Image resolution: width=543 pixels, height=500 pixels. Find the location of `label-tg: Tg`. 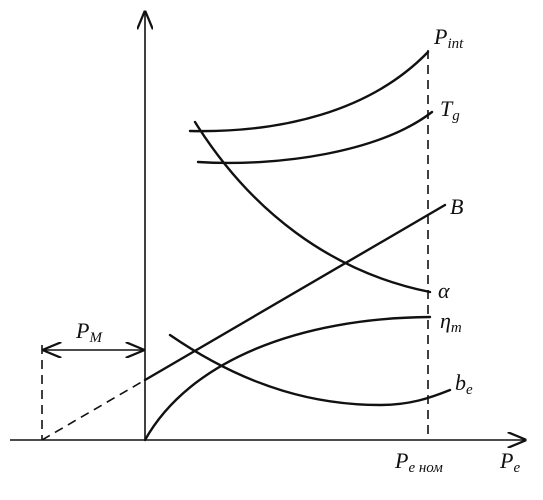

label-tg: Tg is located at coordinates (450, 110).